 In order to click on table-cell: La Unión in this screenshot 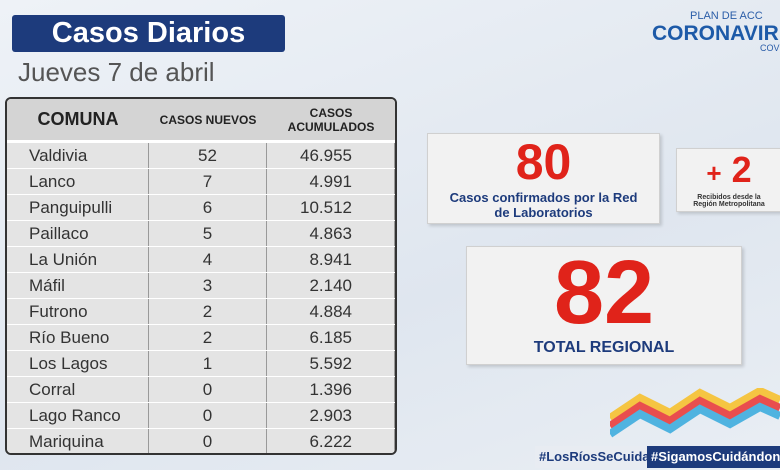, I will do `click(78, 259)`.